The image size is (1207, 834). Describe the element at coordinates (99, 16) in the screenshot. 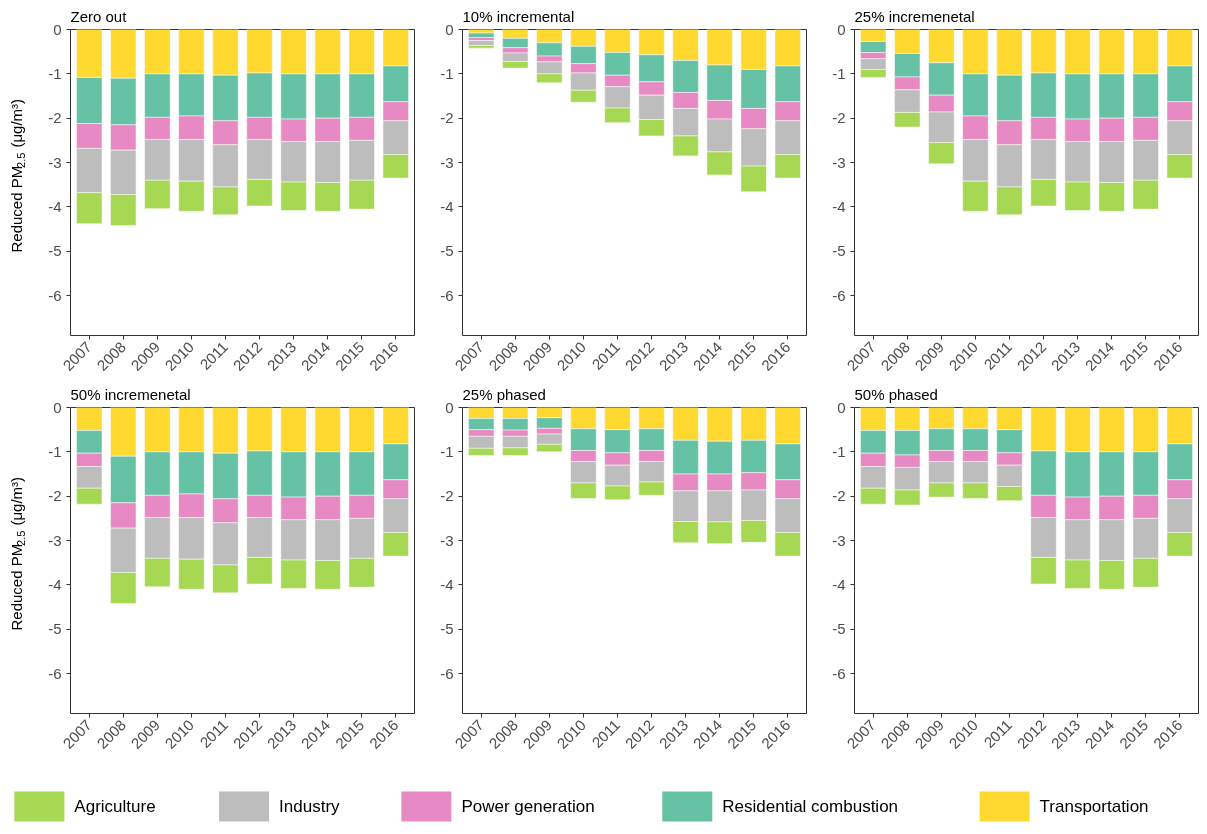

I see `chart-title: Zero out` at that location.